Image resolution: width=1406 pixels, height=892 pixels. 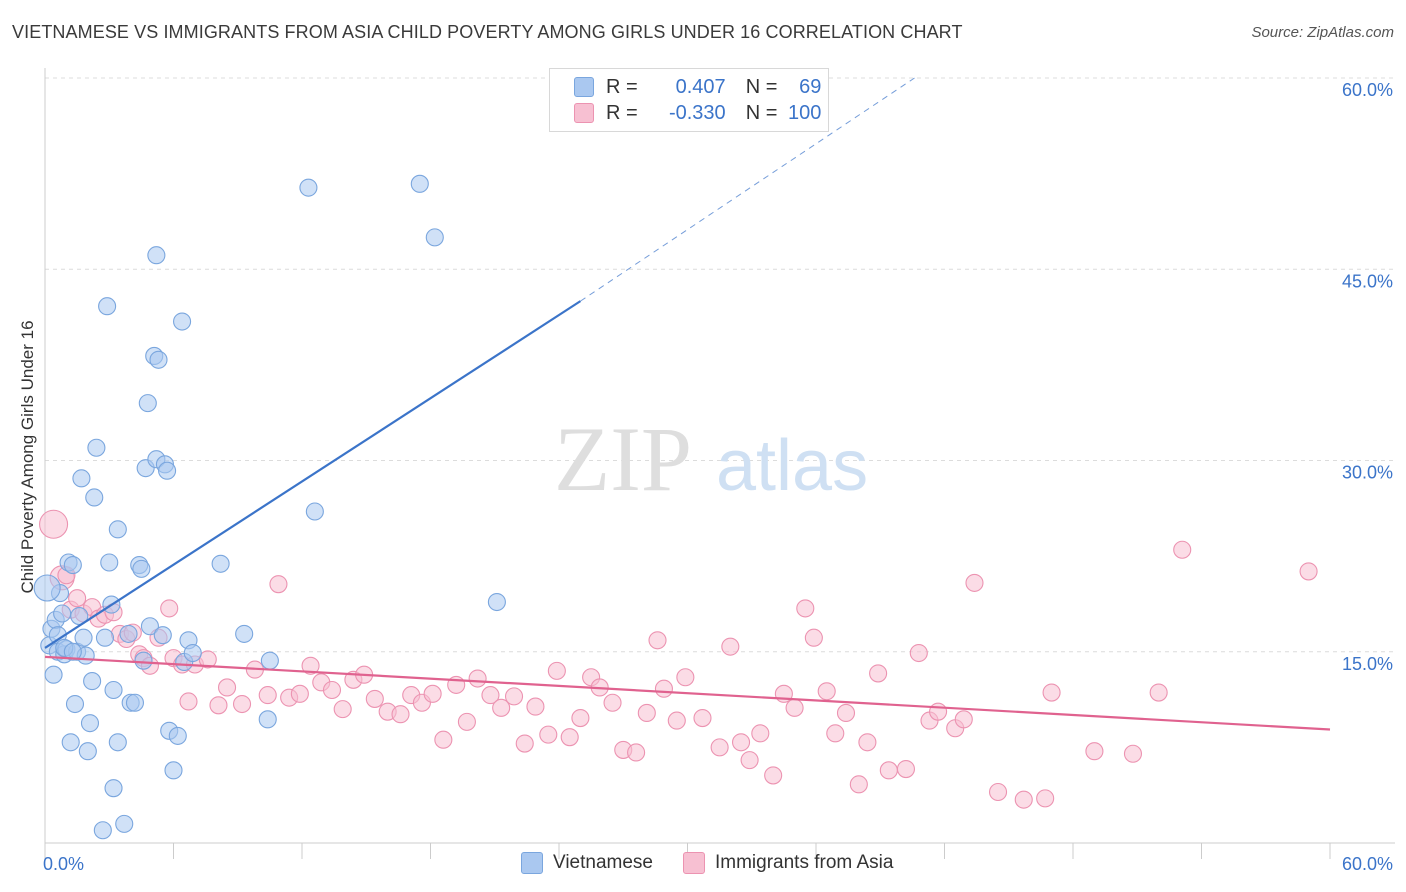 What do you see at coordinates (1367, 473) in the screenshot?
I see `y-tick-label: 30.0%` at bounding box center [1367, 473].